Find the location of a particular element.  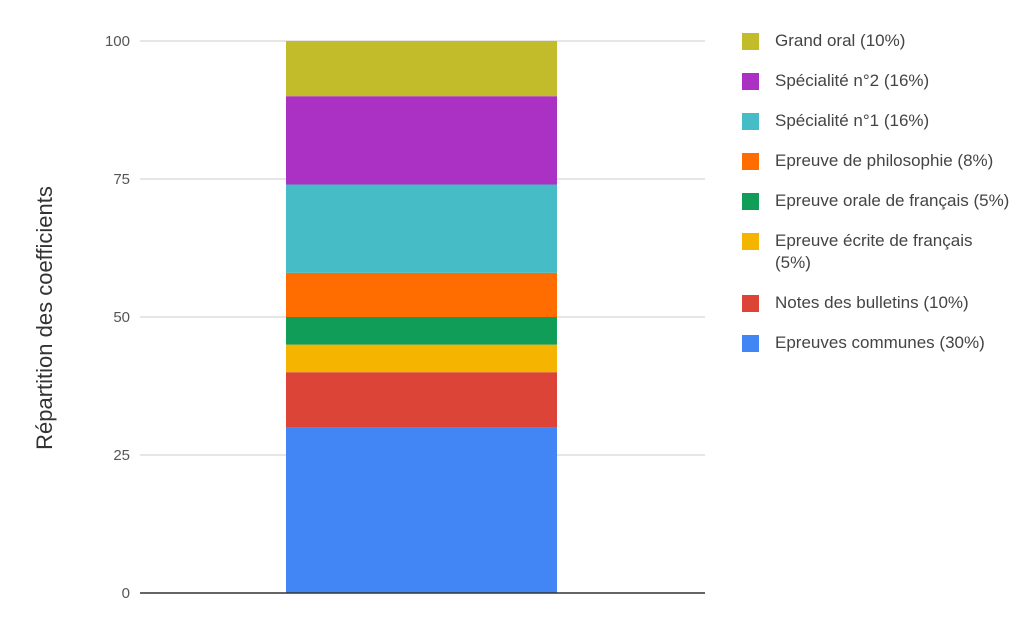

legend-item: Epreuve écrite de français (5%) is located at coordinates (877, 252).